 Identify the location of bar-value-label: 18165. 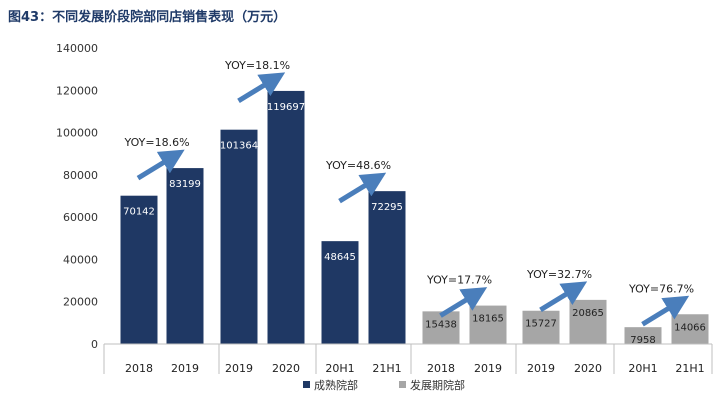
(488, 319).